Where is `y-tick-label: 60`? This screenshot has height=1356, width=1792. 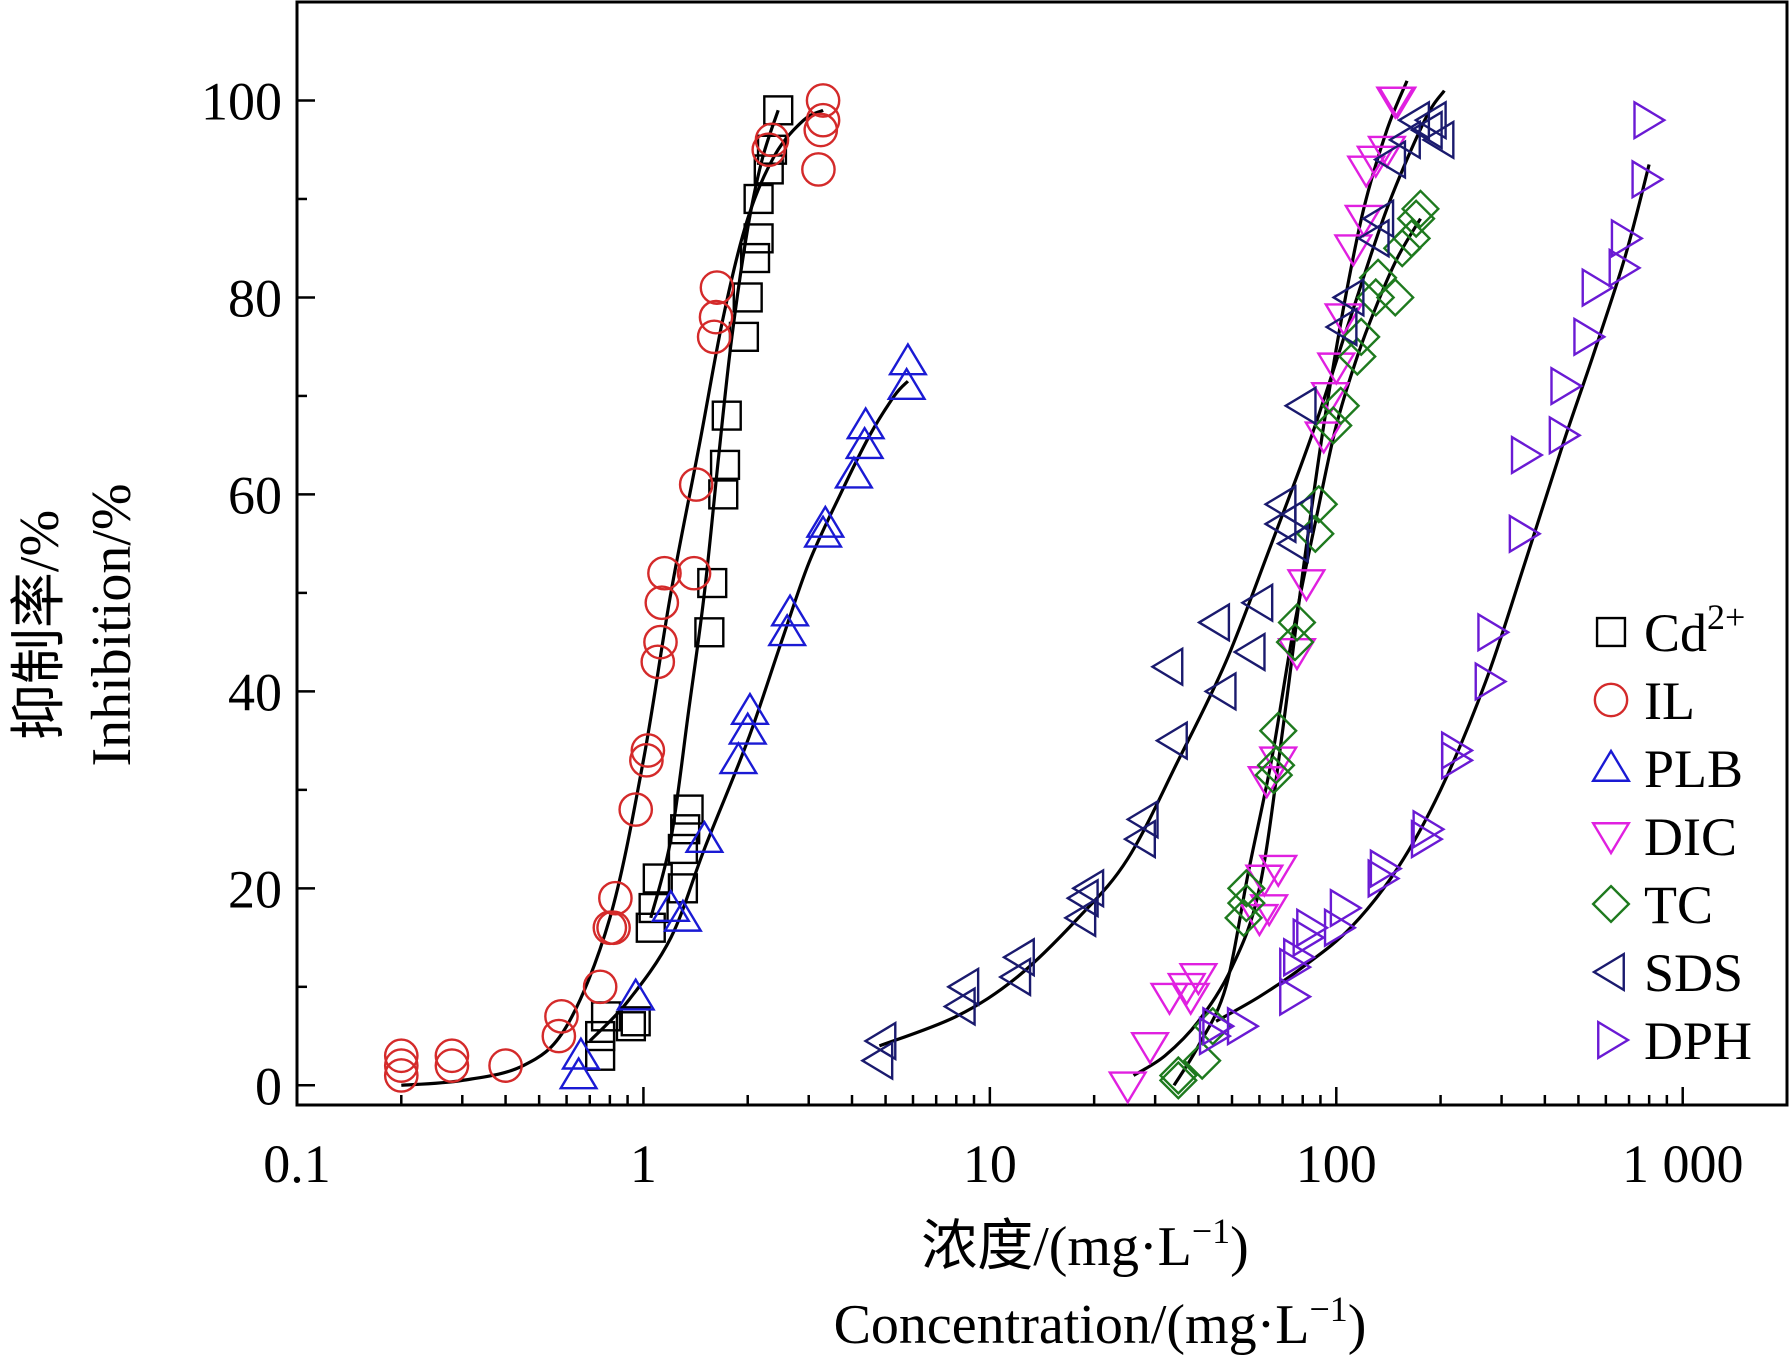 y-tick-label: 60 is located at coordinates (255, 495).